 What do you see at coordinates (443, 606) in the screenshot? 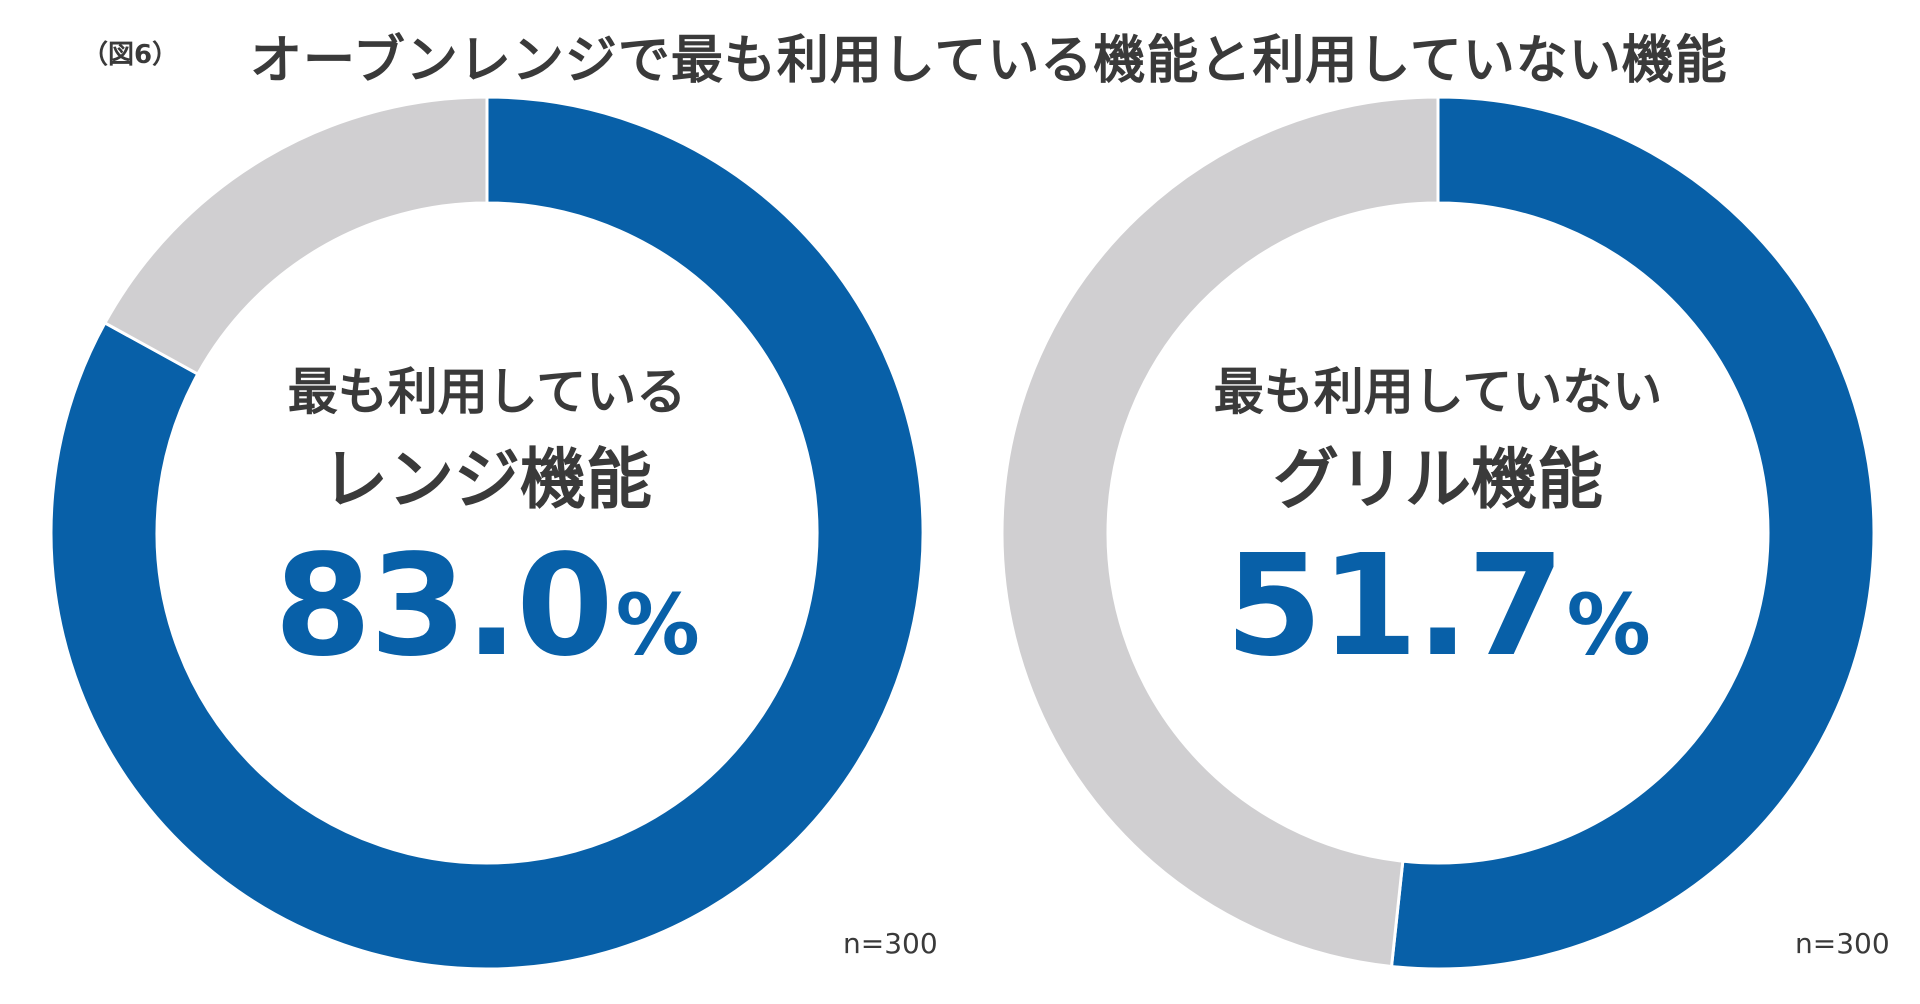
I see `donut-1-value-number: 83.0` at bounding box center [443, 606].